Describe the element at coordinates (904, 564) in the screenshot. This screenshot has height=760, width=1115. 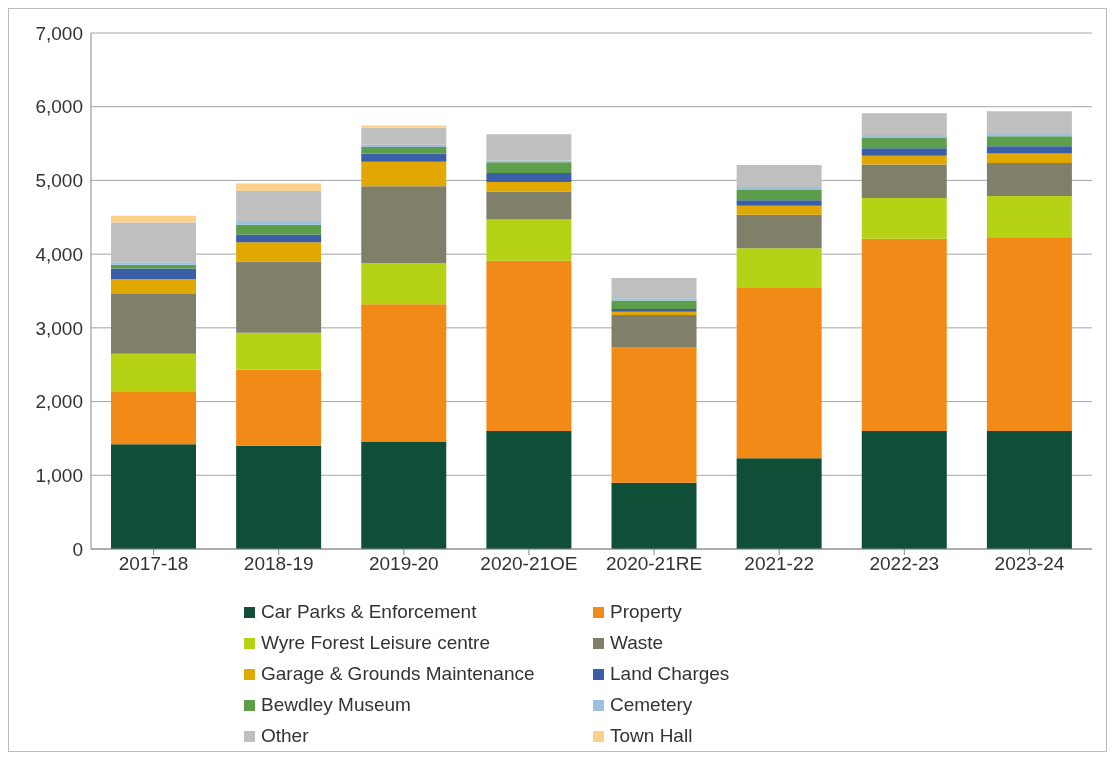
I see `x-tick-label: 2022-23` at that location.